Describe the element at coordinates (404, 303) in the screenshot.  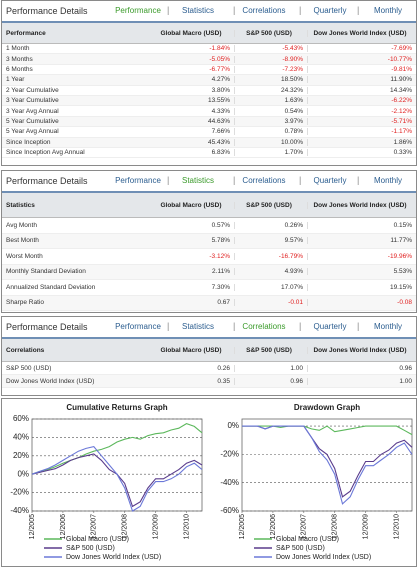
I see `value-cell: -0.08` at that location.